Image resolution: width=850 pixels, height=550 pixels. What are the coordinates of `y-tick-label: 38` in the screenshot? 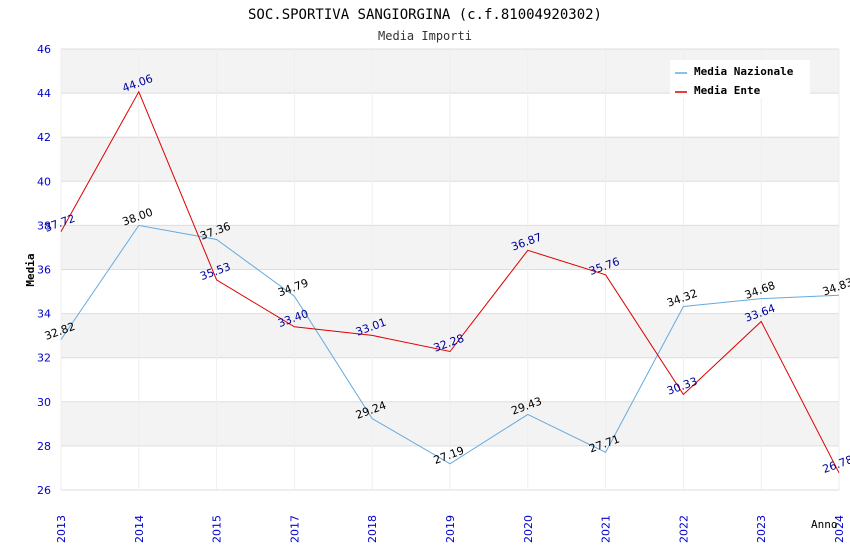 It's located at (44, 225).